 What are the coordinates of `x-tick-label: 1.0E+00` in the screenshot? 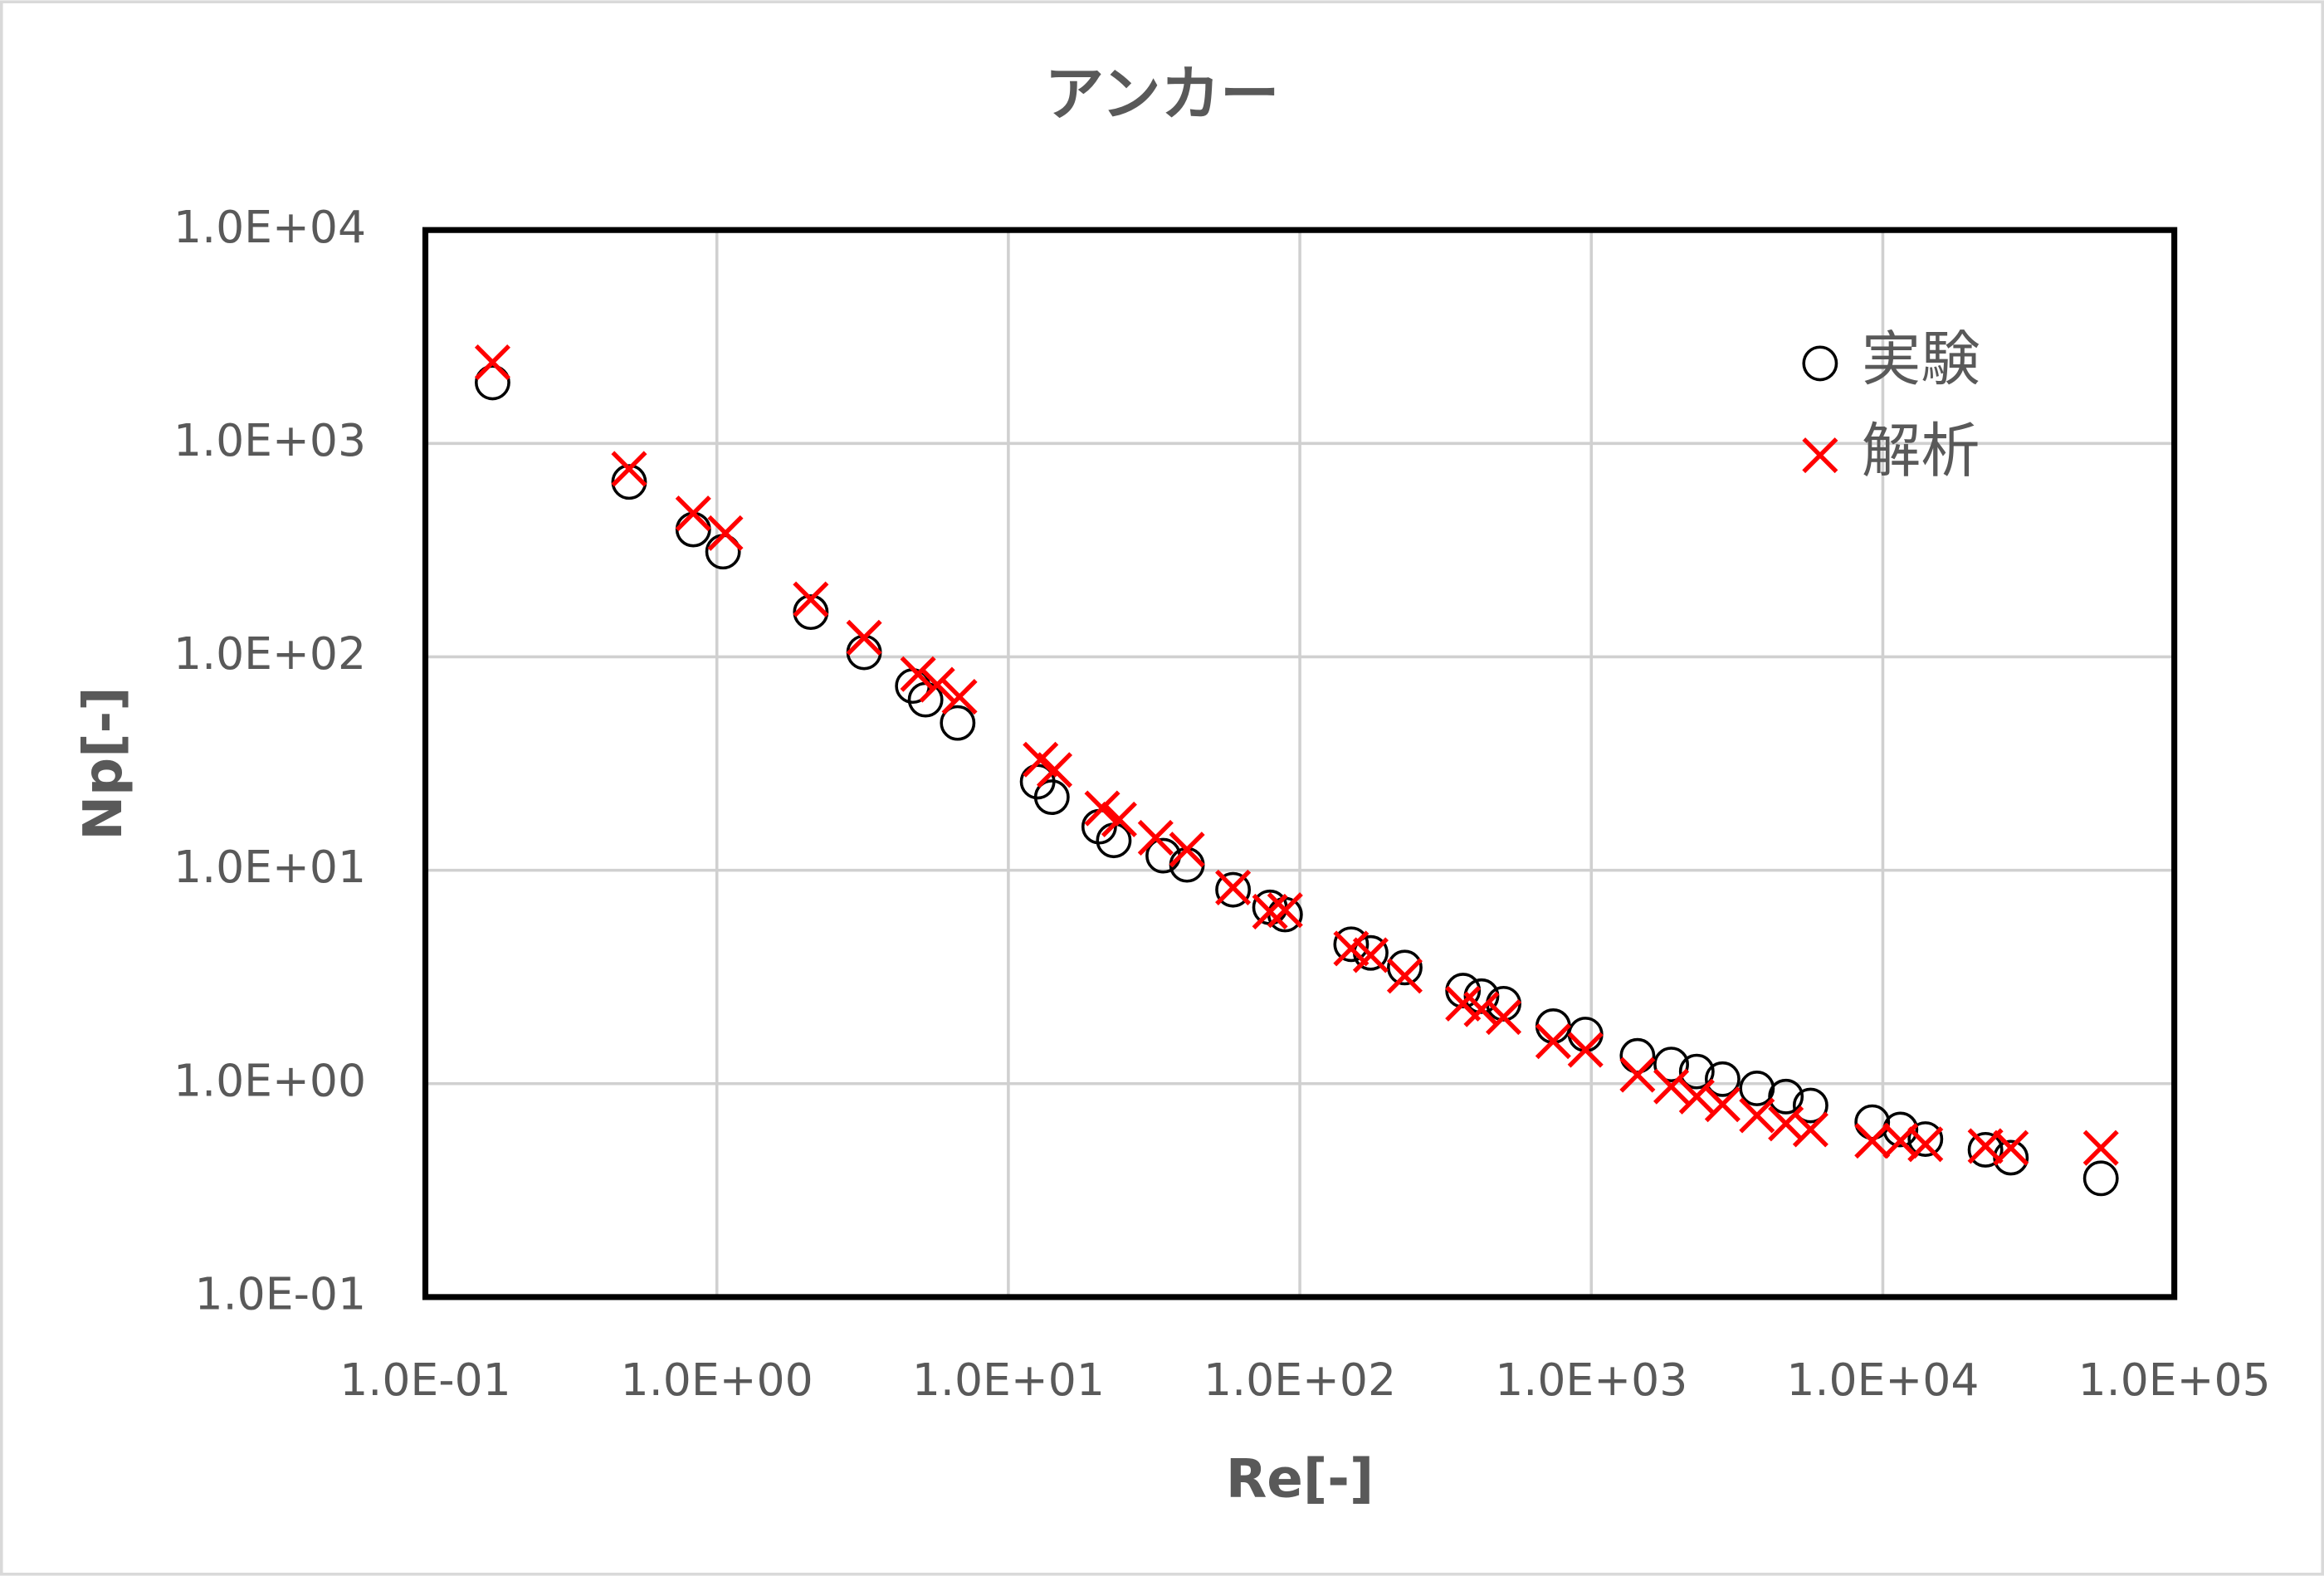 It's located at (717, 1380).